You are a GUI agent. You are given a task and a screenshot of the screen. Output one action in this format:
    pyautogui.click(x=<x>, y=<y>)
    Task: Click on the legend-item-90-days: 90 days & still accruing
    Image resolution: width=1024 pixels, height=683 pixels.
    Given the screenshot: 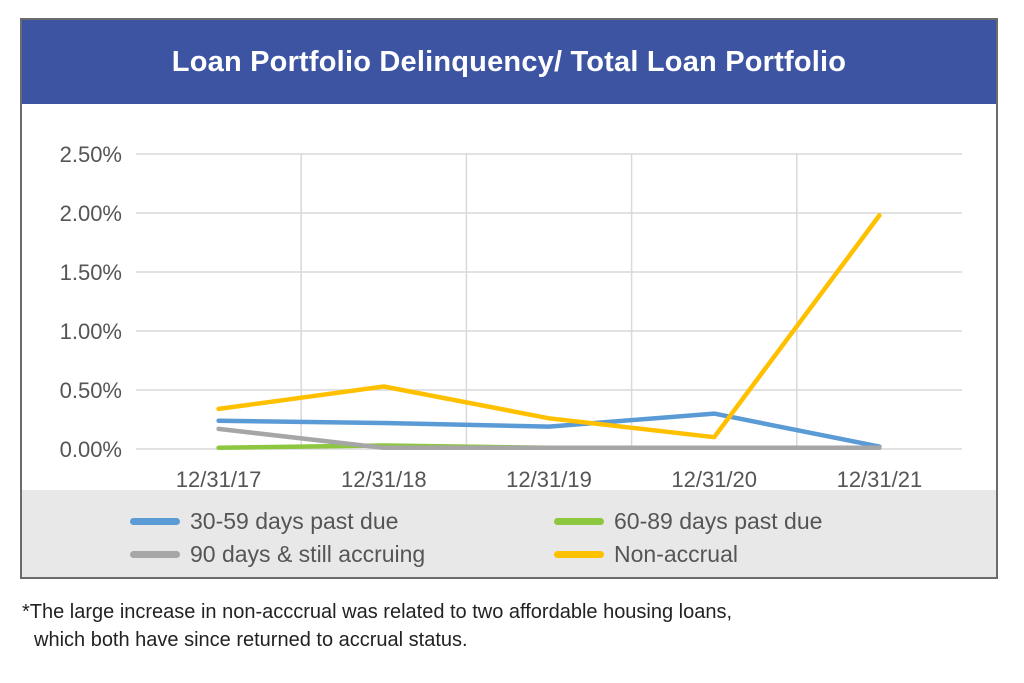 What is the action you would take?
    pyautogui.click(x=277, y=554)
    